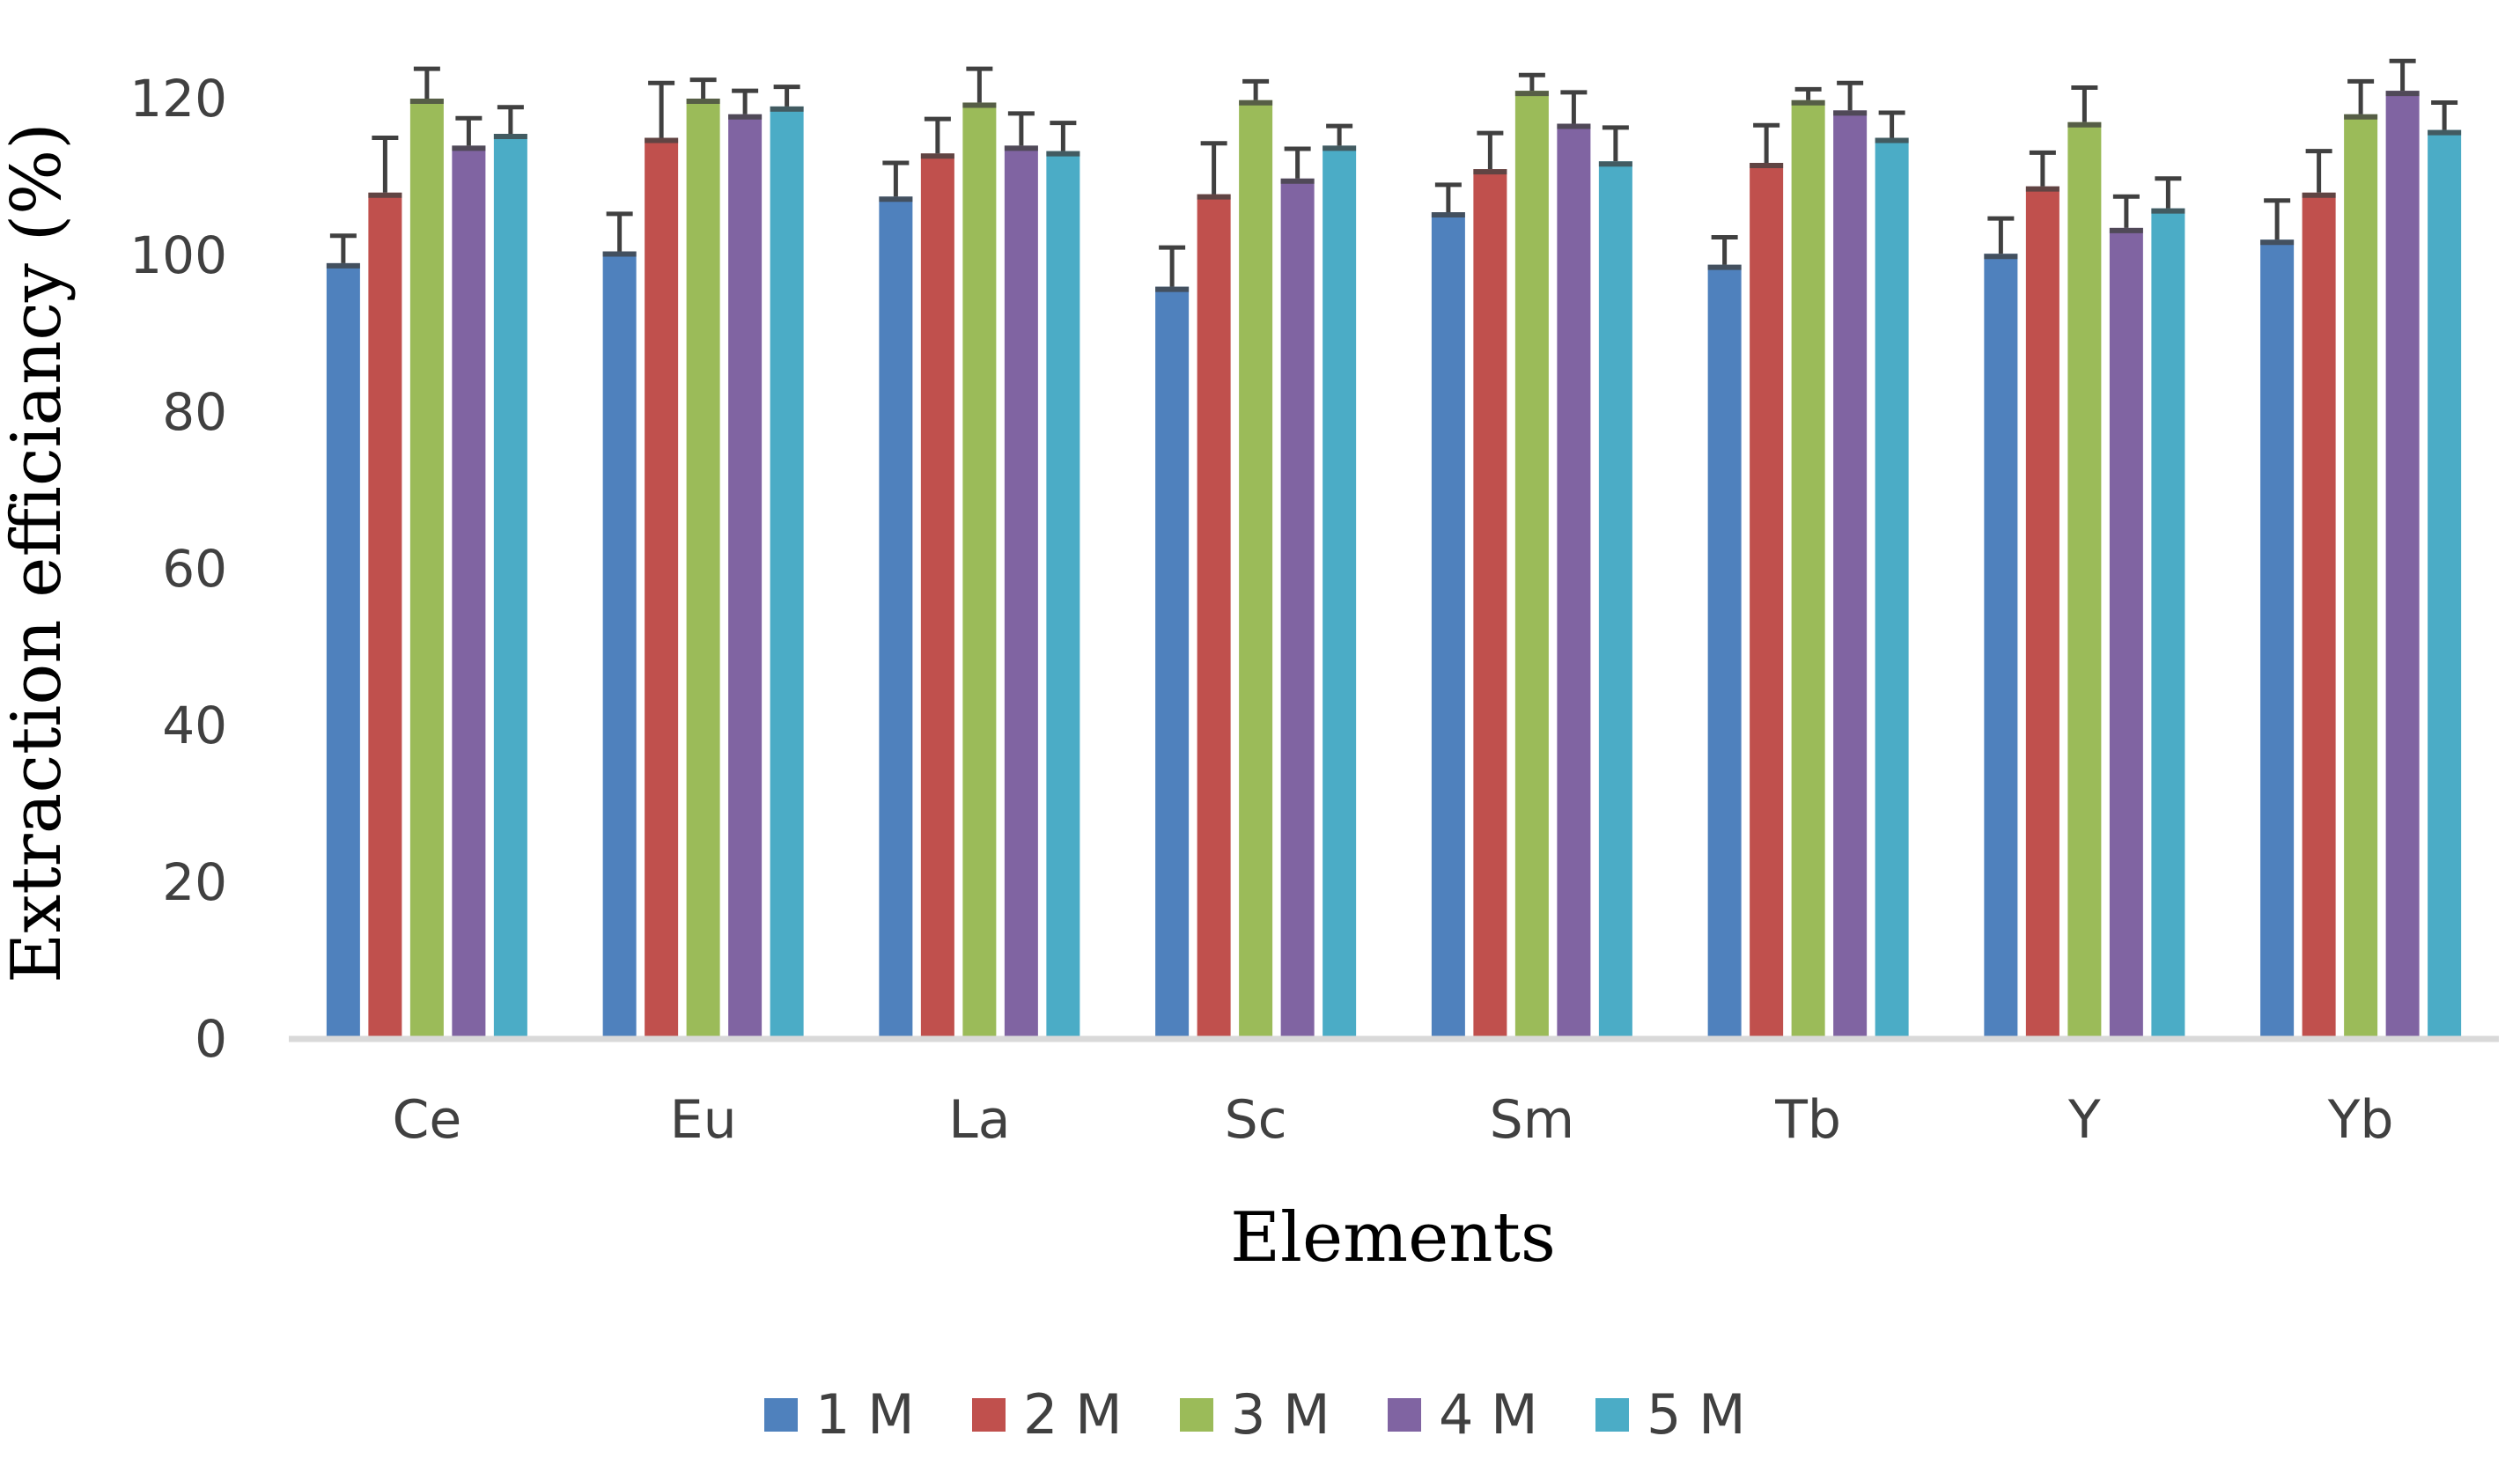  What do you see at coordinates (896, 617) in the screenshot?
I see `bar-la-1m` at bounding box center [896, 617].